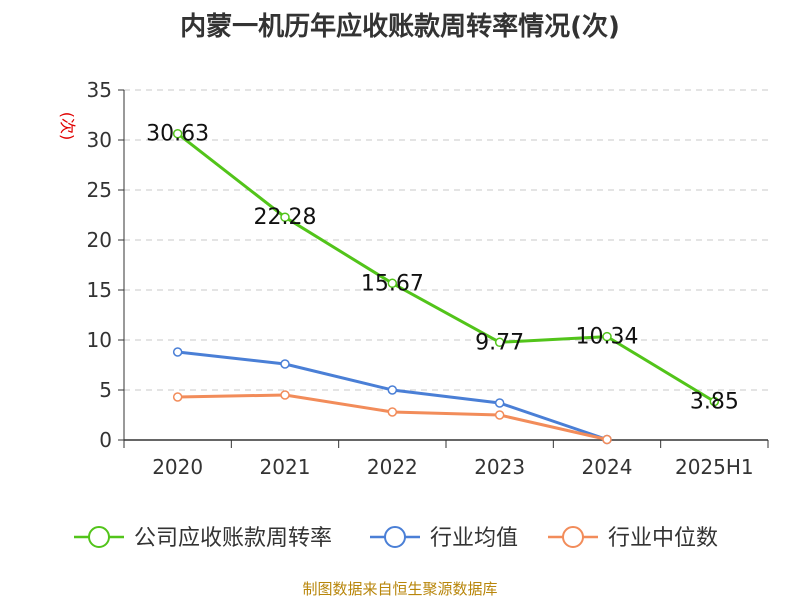  Describe the element at coordinates (499, 467) in the screenshot. I see `x-tick-label: 2023` at that location.